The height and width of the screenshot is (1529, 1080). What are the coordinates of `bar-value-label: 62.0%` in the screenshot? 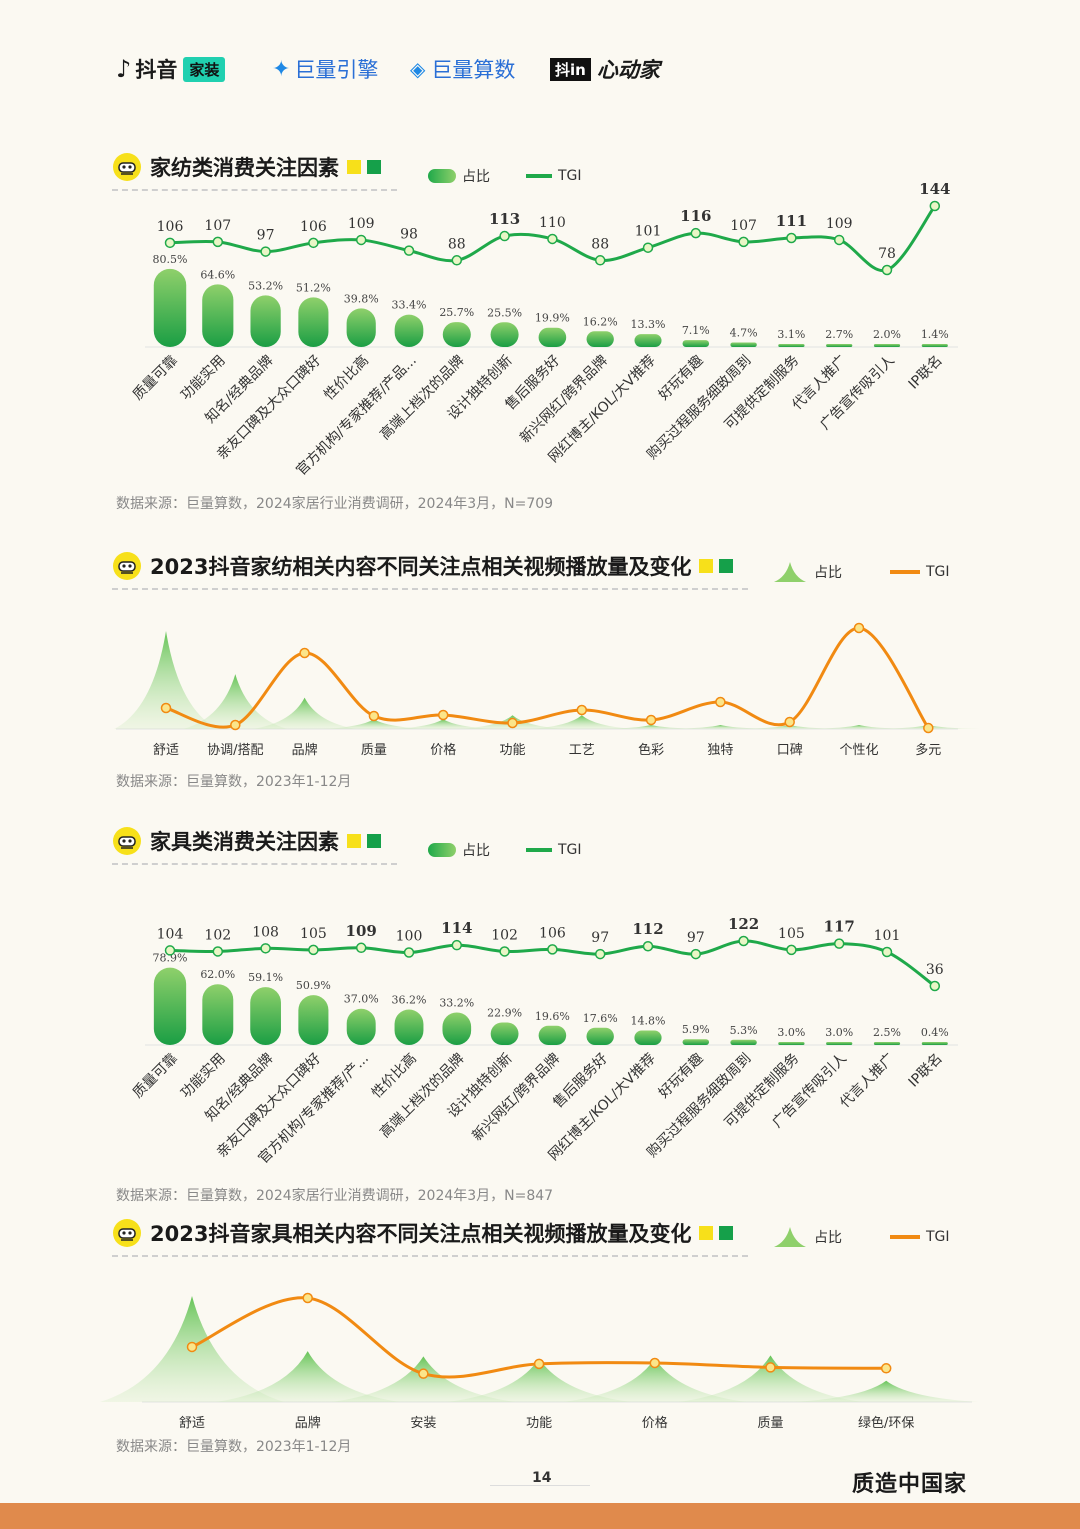 It's located at (217, 974).